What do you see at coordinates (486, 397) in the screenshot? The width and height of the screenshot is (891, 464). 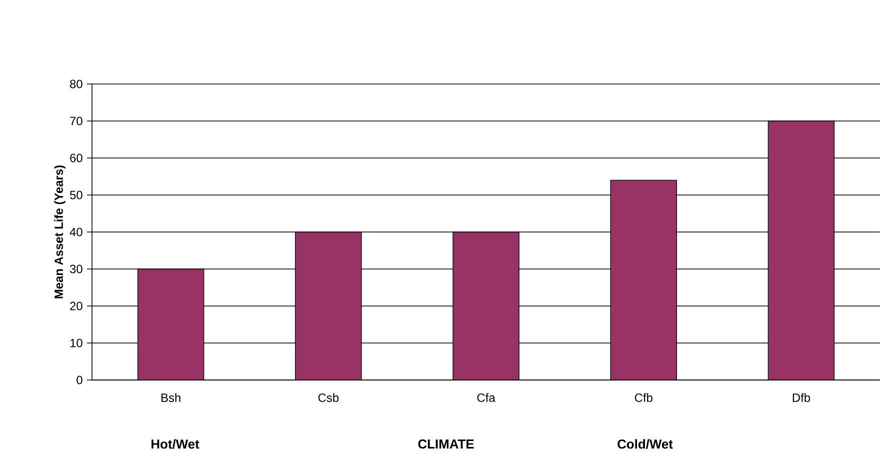 I see `x-tick-label: Cfa` at bounding box center [486, 397].